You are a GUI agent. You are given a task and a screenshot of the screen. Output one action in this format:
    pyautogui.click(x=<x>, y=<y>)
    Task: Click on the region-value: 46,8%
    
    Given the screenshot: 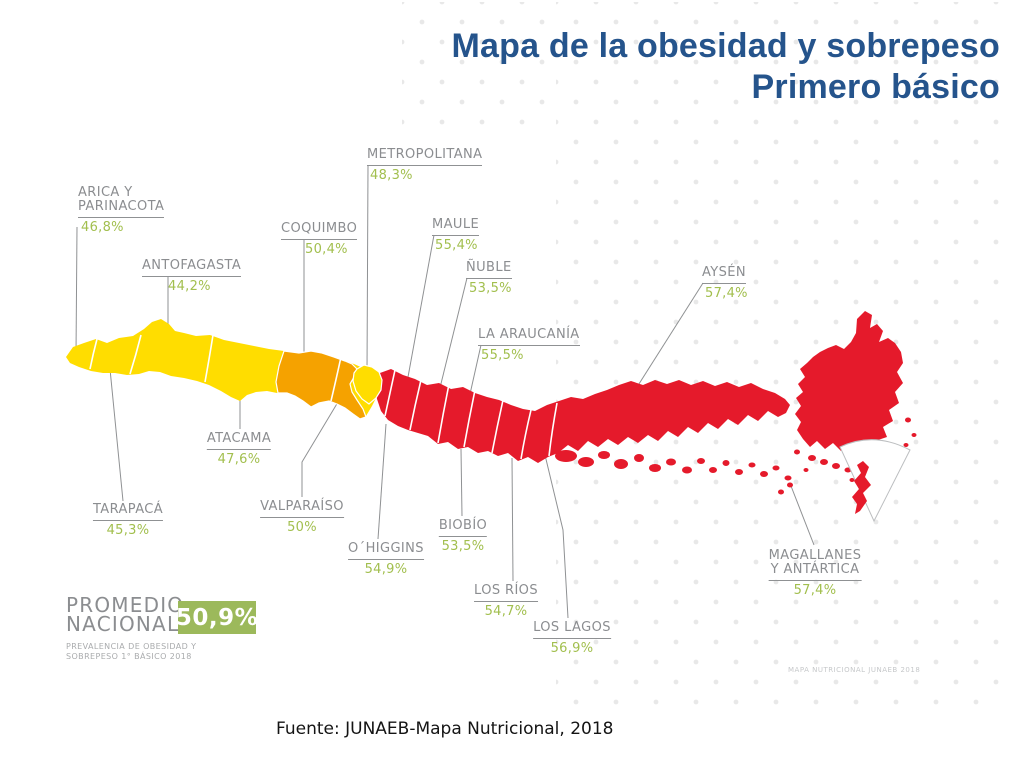 What is the action you would take?
    pyautogui.click(x=102, y=227)
    